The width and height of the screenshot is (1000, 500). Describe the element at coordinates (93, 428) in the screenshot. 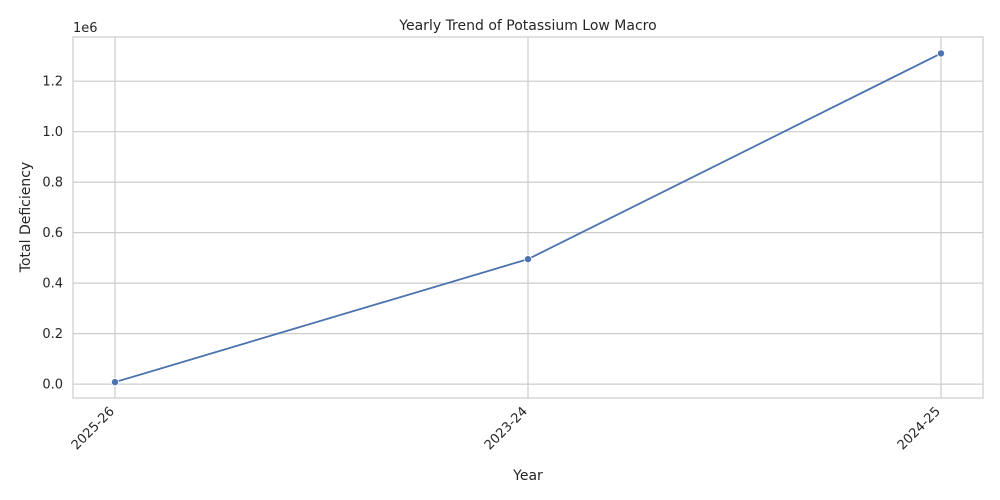

I see `x-tick-label: 2025-26` at that location.